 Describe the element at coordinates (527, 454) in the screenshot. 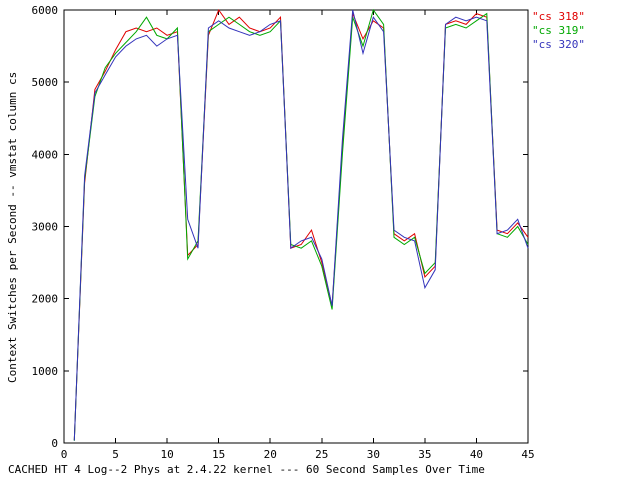

I see `x-tick-label: 45` at that location.